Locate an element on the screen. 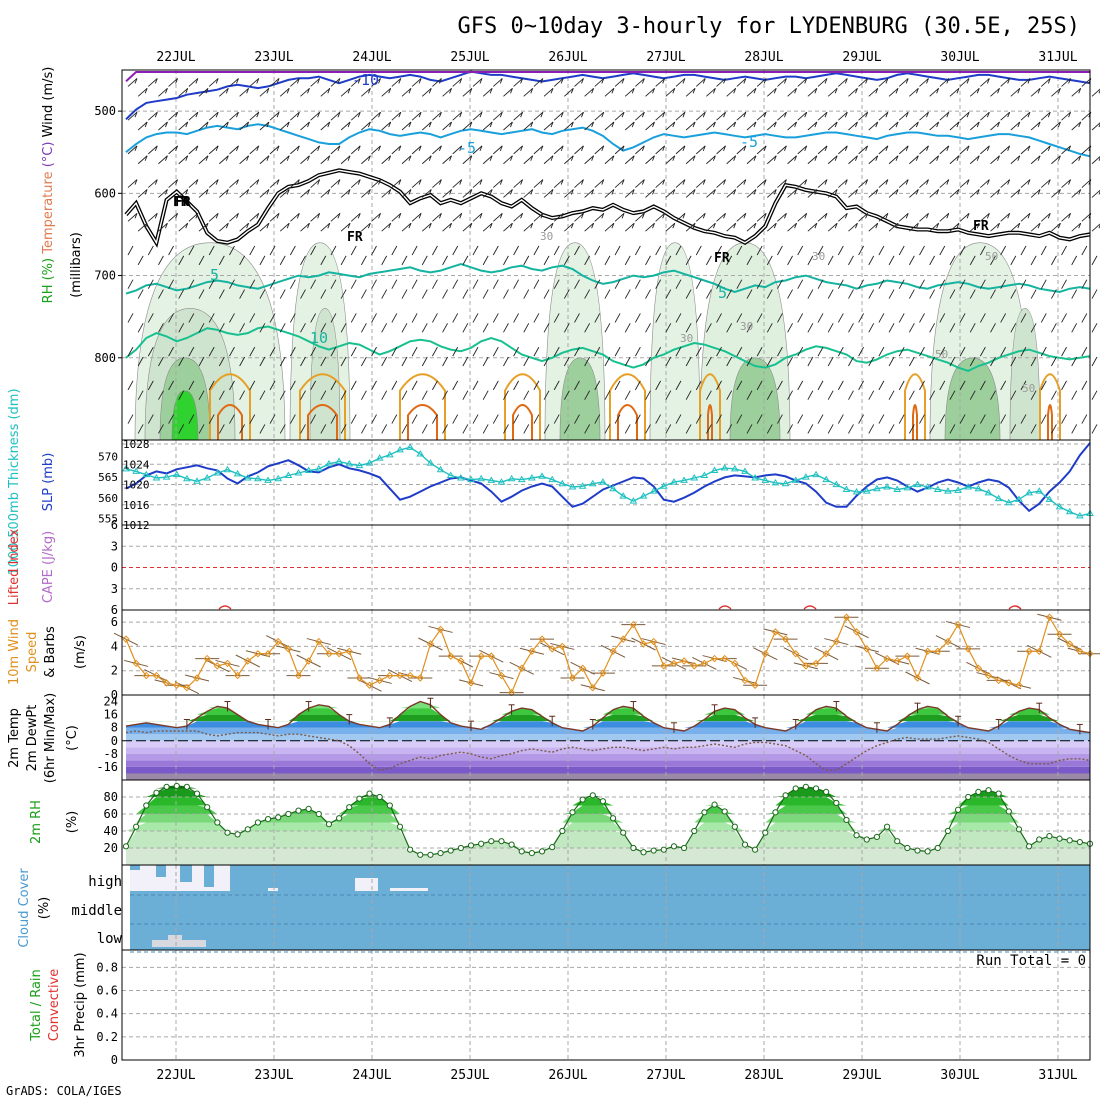 The height and width of the screenshot is (1100, 1100). precip-axis-label-part: Total / Rain is located at coordinates (36, 1005).